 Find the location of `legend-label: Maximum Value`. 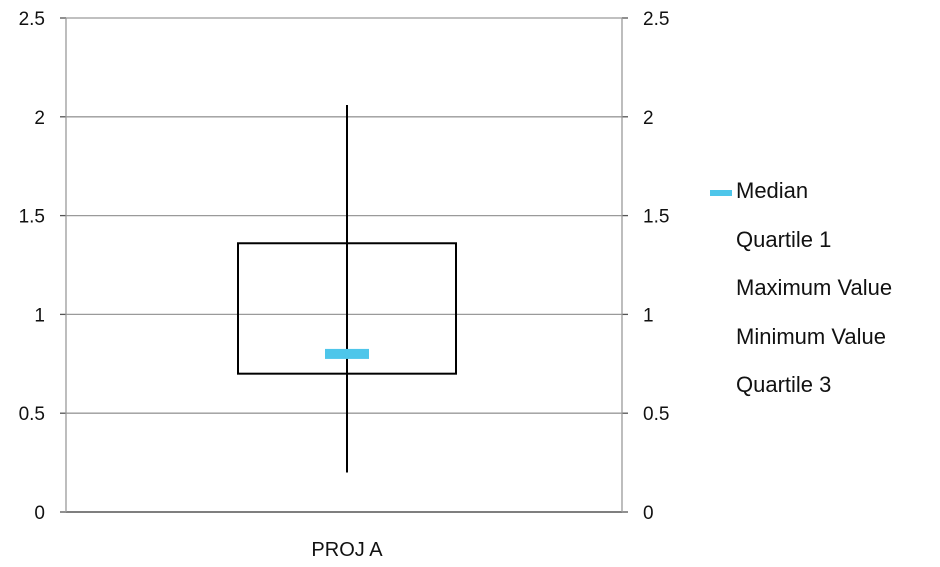

legend-label: Maximum Value is located at coordinates (814, 287).